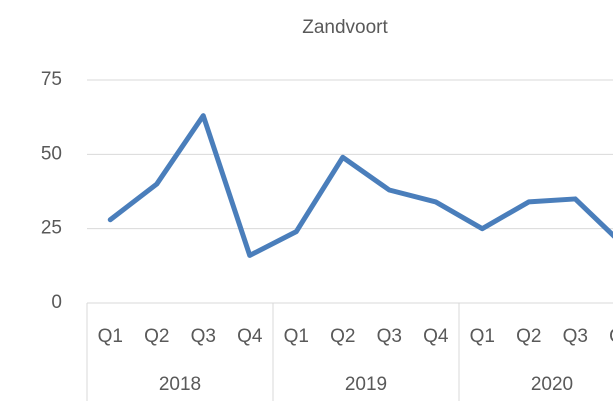  Describe the element at coordinates (51, 153) in the screenshot. I see `y-tick-label: 50` at that location.